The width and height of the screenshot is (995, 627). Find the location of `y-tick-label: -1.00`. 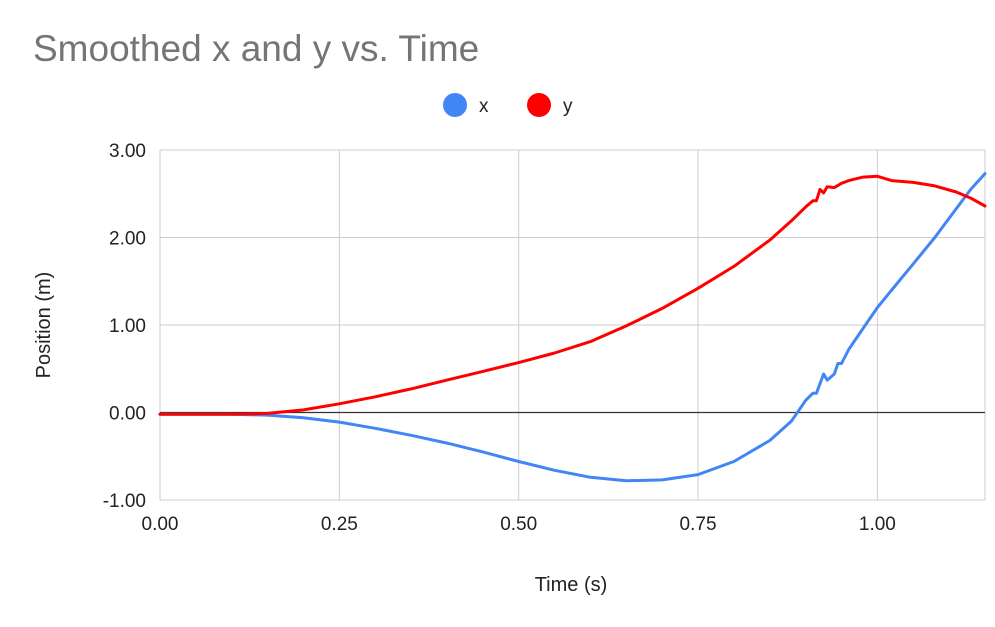

y-tick-label: -1.00 is located at coordinates (124, 501).